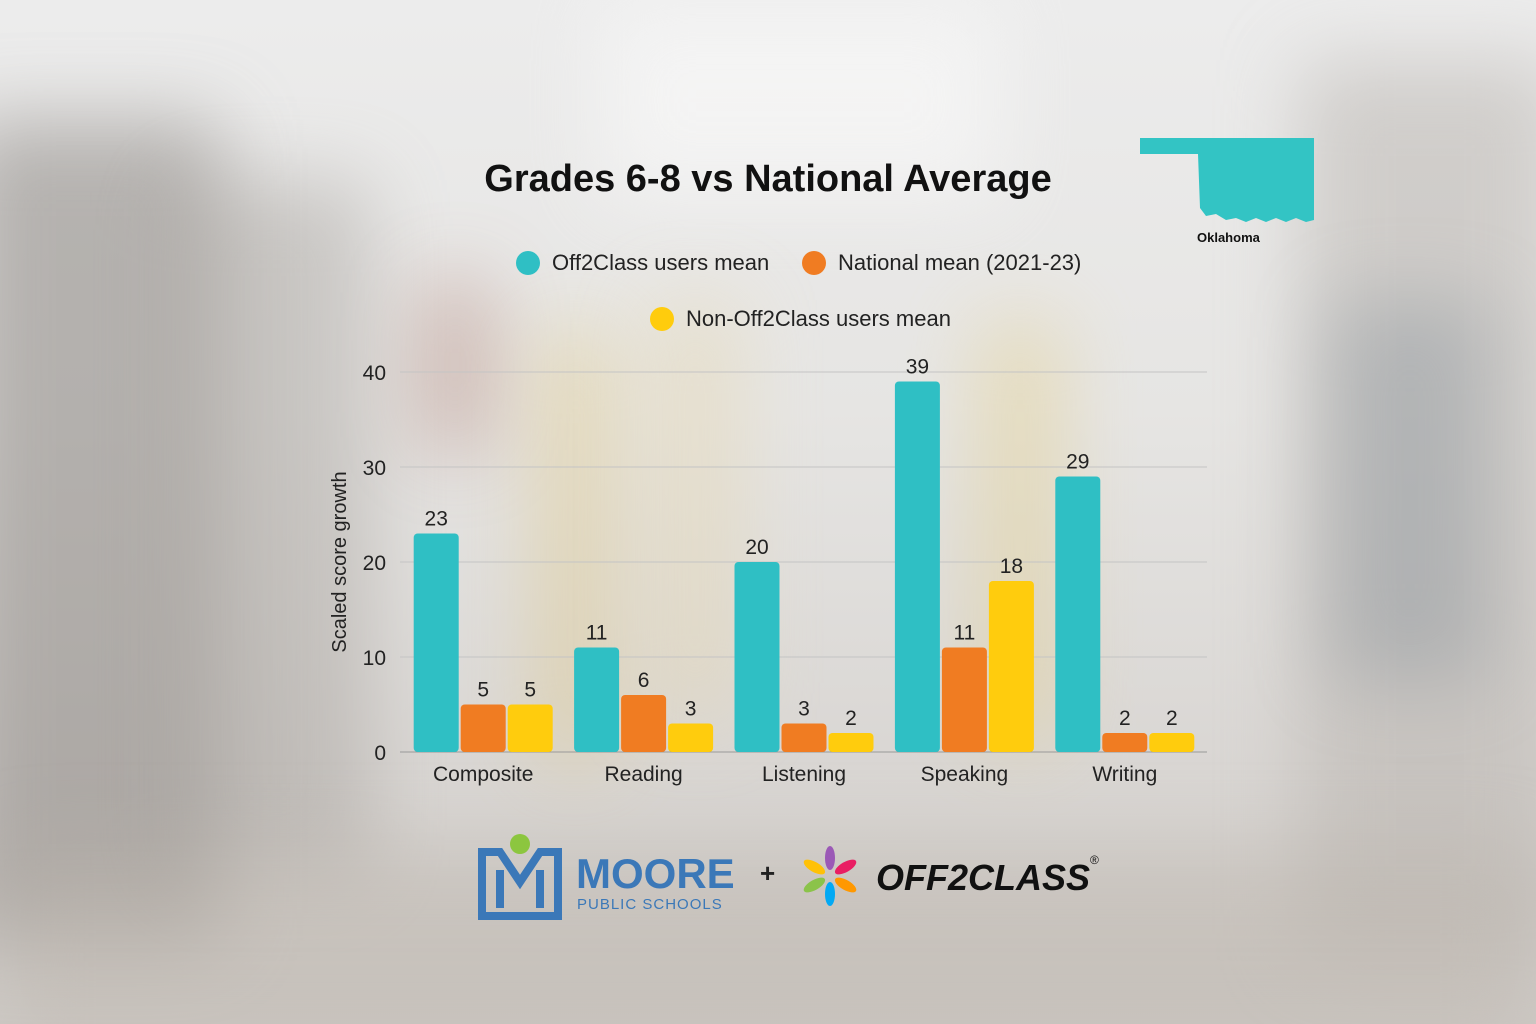 Image resolution: width=1536 pixels, height=1024 pixels. What do you see at coordinates (340, 561) in the screenshot?
I see `y-axis-label: Scaled score growth` at bounding box center [340, 561].